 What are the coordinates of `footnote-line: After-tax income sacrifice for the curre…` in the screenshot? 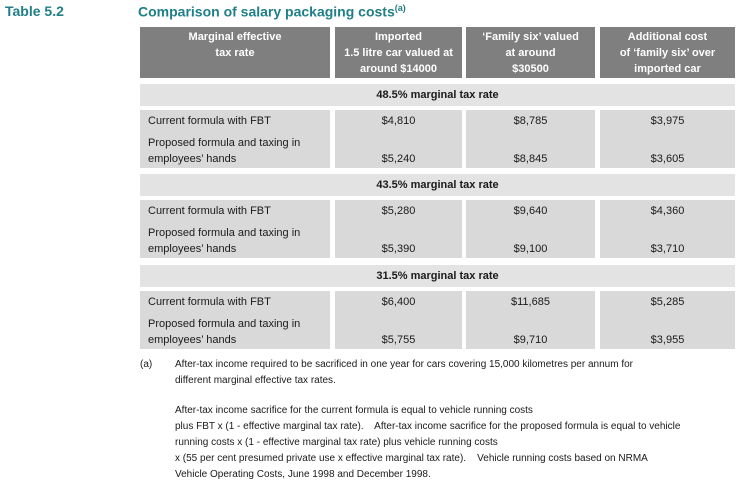 It's located at (354, 410).